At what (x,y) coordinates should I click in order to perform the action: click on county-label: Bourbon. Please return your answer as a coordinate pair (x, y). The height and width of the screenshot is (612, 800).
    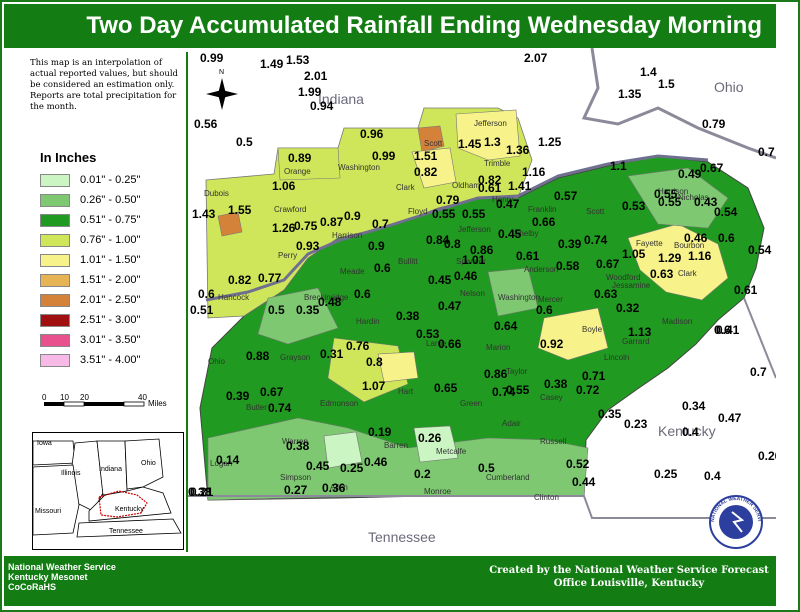
    Looking at the image, I should click on (689, 245).